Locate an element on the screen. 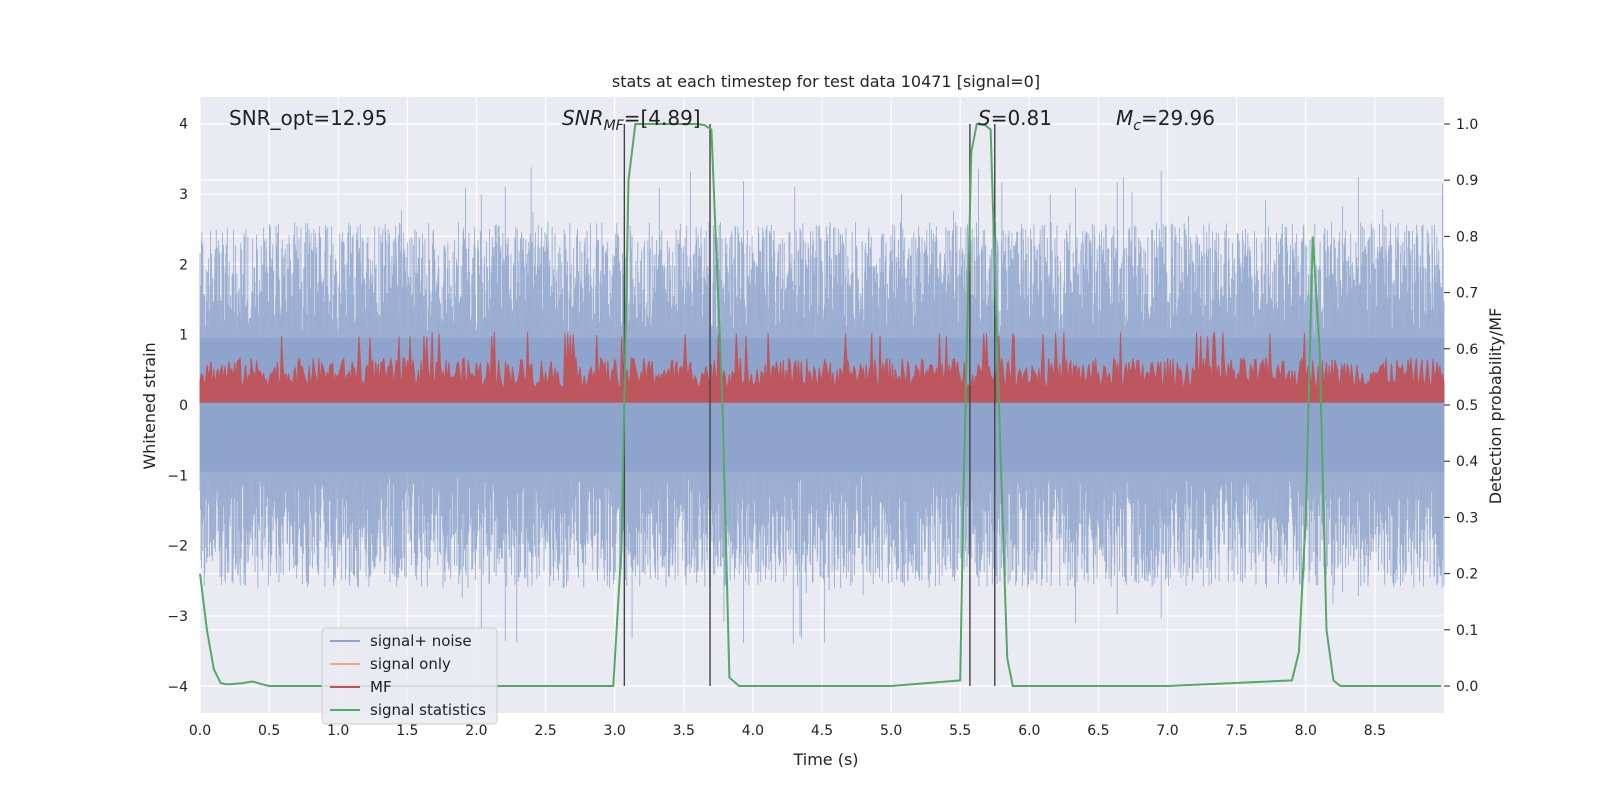 Image resolution: width=1600 pixels, height=800 pixels. x-tick-label: 8.5 is located at coordinates (1375, 731).